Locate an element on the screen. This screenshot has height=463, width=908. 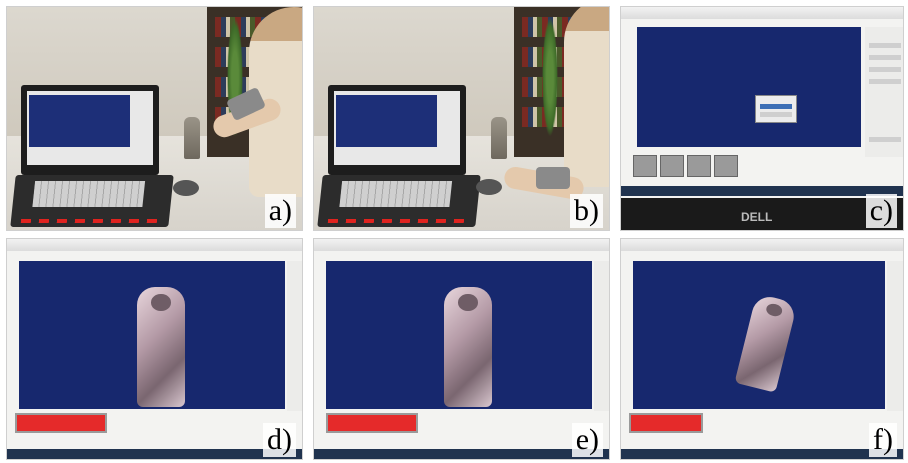
handheld-camera-icon is located at coordinates (553, 178).